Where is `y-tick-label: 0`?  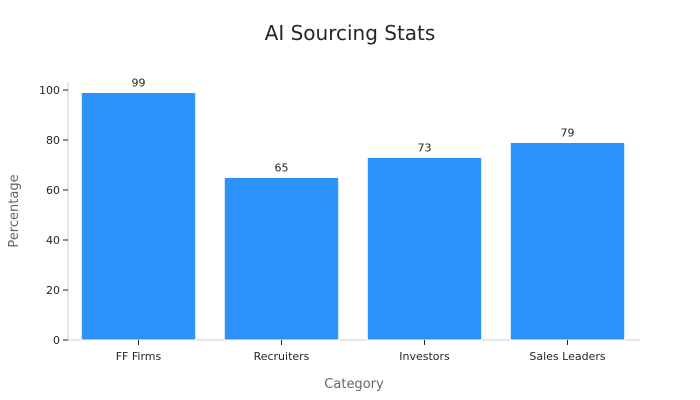
y-tick-label: 0 is located at coordinates (56, 340).